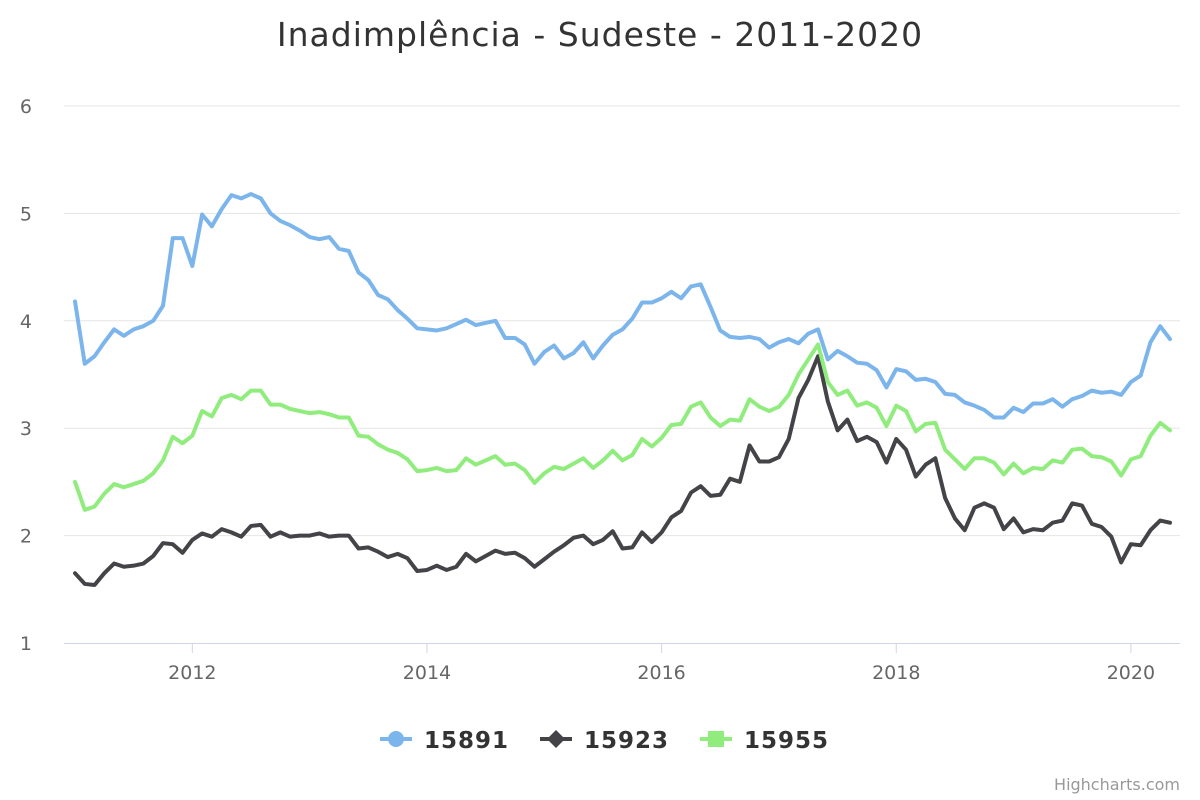 The height and width of the screenshot is (800, 1200). What do you see at coordinates (26, 322) in the screenshot?
I see `y-tick-label: 4` at bounding box center [26, 322].